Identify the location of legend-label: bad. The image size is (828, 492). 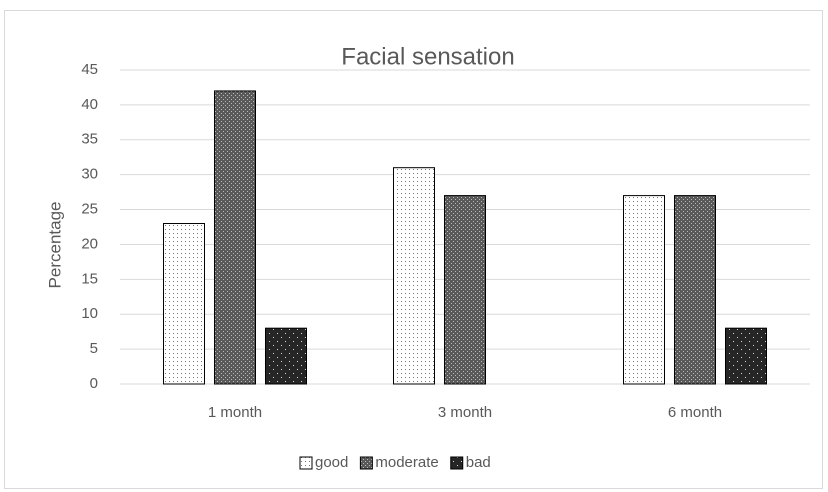
(478, 462).